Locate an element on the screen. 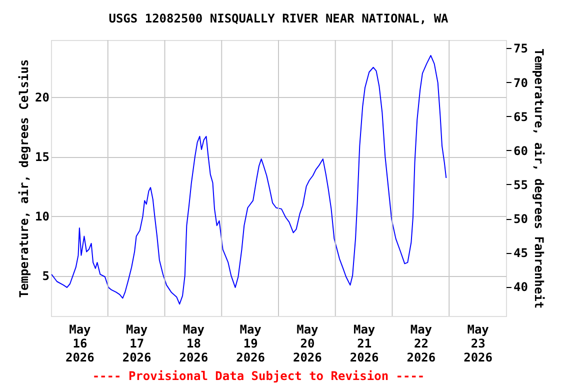  y-tick-label: 10 is located at coordinates (42, 217).